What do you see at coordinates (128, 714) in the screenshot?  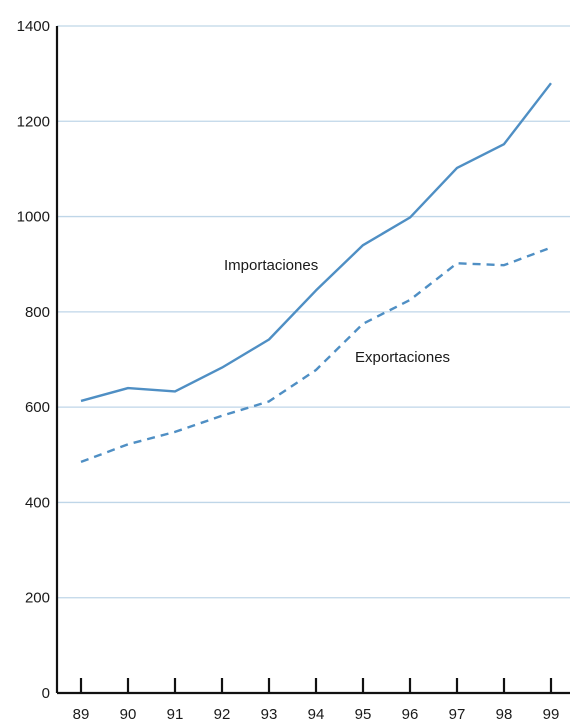 I see `x-tick-label: 90` at bounding box center [128, 714].